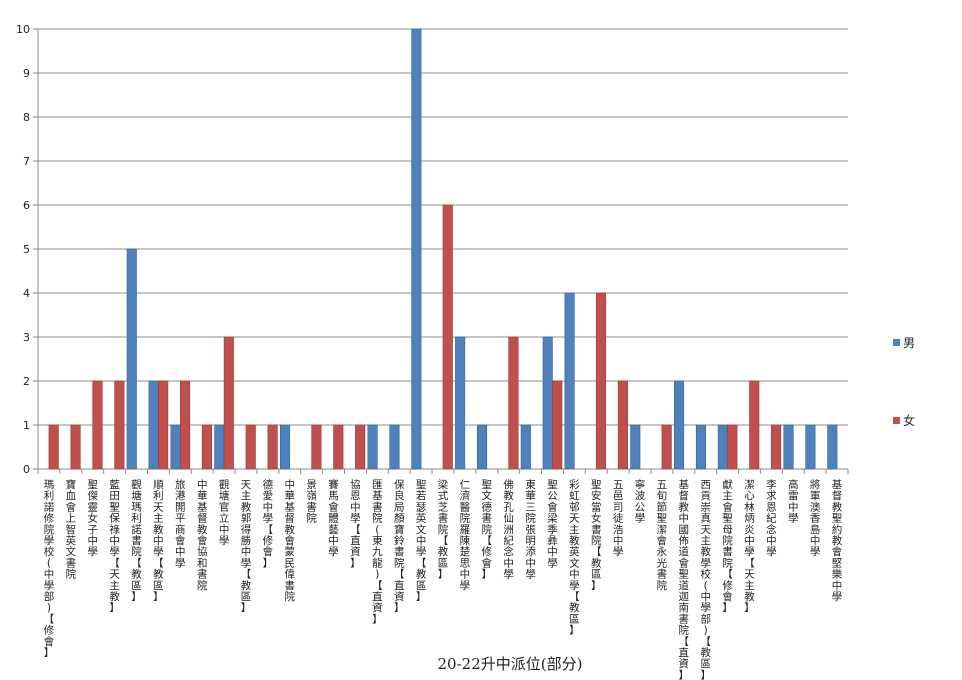  What do you see at coordinates (618, 518) in the screenshot?
I see `category-label: 五邑司徒浩中學` at bounding box center [618, 518].